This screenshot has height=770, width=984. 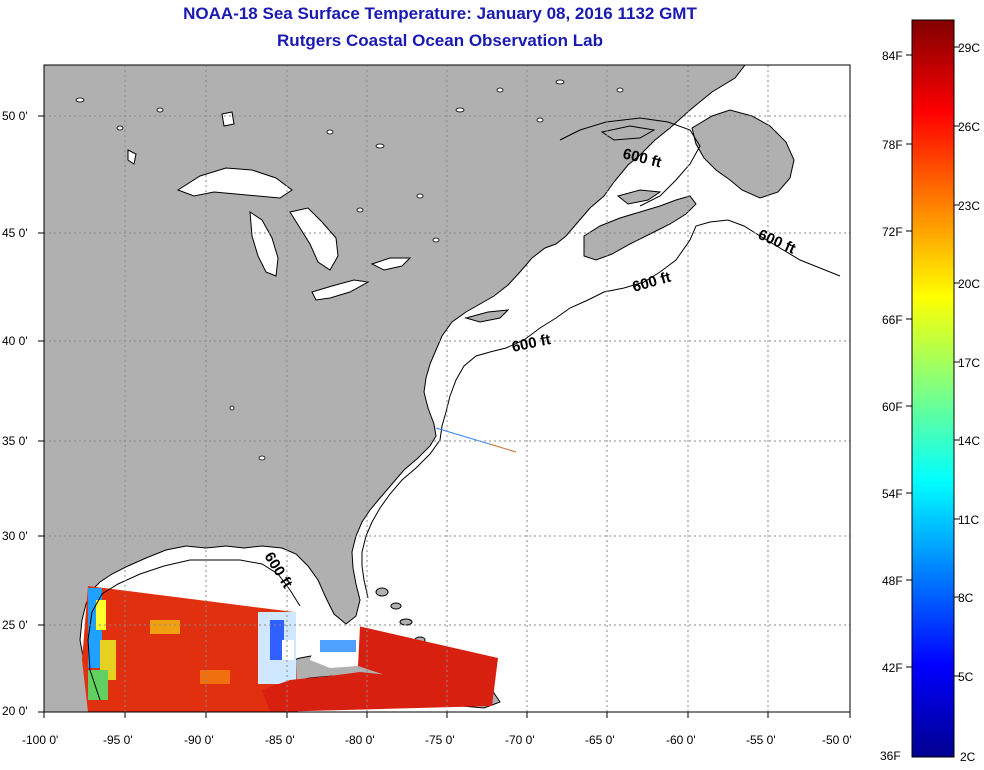 I want to click on colorbar-label-f: 42F, so click(x=892, y=668).